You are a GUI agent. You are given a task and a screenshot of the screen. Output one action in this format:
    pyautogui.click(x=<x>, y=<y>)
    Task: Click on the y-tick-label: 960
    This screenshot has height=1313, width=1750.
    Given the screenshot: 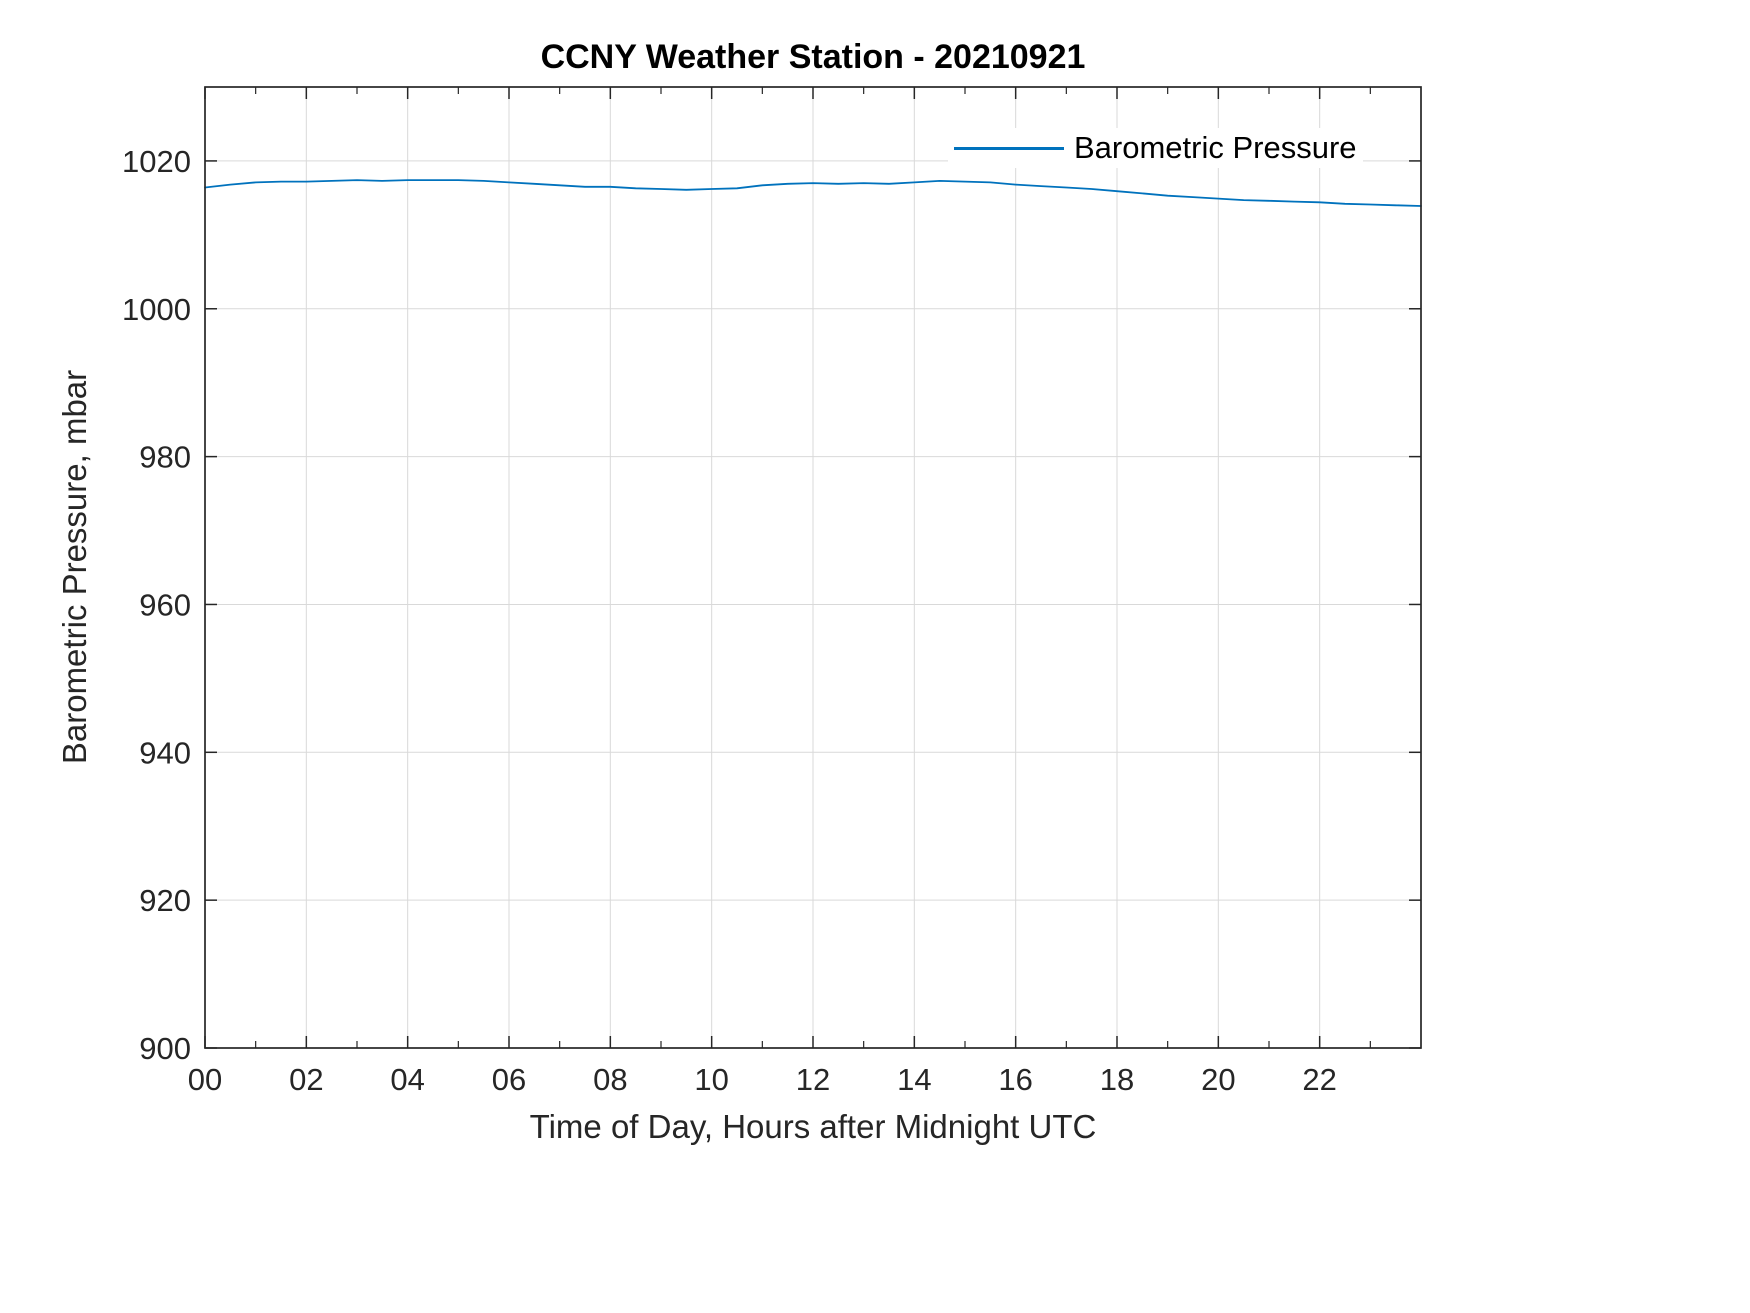 What is the action you would take?
    pyautogui.click(x=165, y=604)
    